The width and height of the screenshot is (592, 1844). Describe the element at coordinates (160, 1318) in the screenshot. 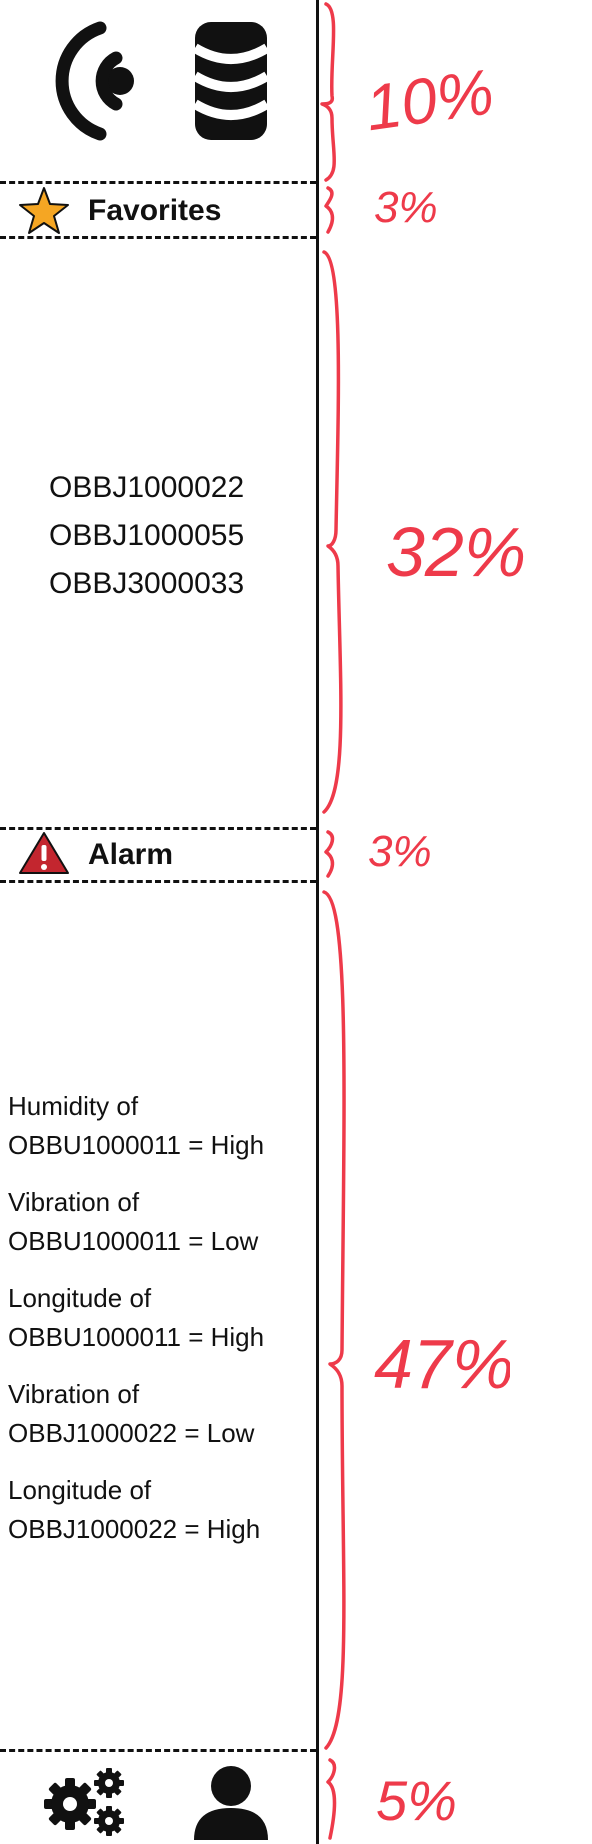

I see `alarm-item: Longitude of OBBU1000011 = High` at that location.